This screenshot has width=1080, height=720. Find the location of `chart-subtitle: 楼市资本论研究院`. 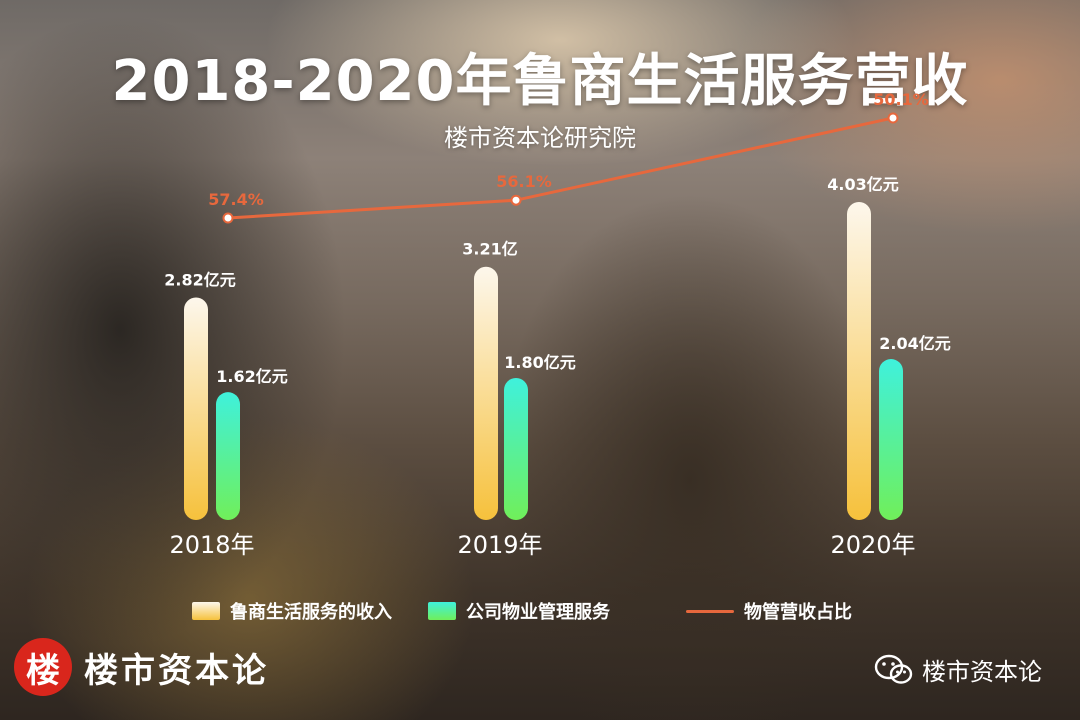

chart-subtitle: 楼市资本论研究院 is located at coordinates (540, 138).